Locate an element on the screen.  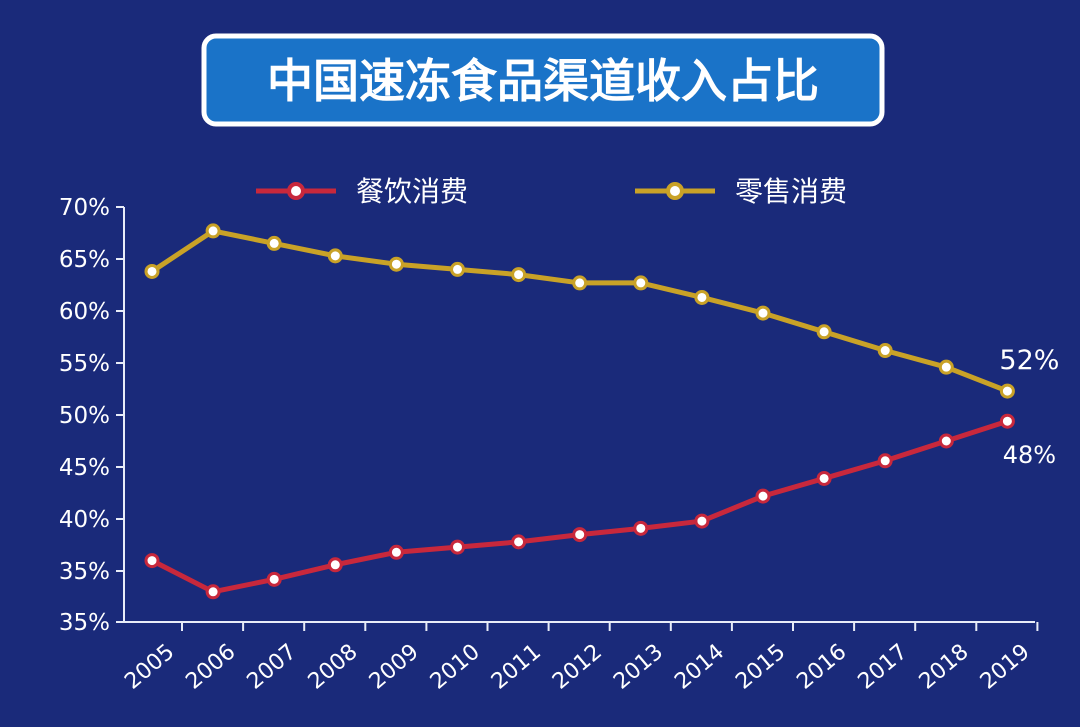
chart-title: 中国速冻食品渠道收入占比 is located at coordinates (543, 81).